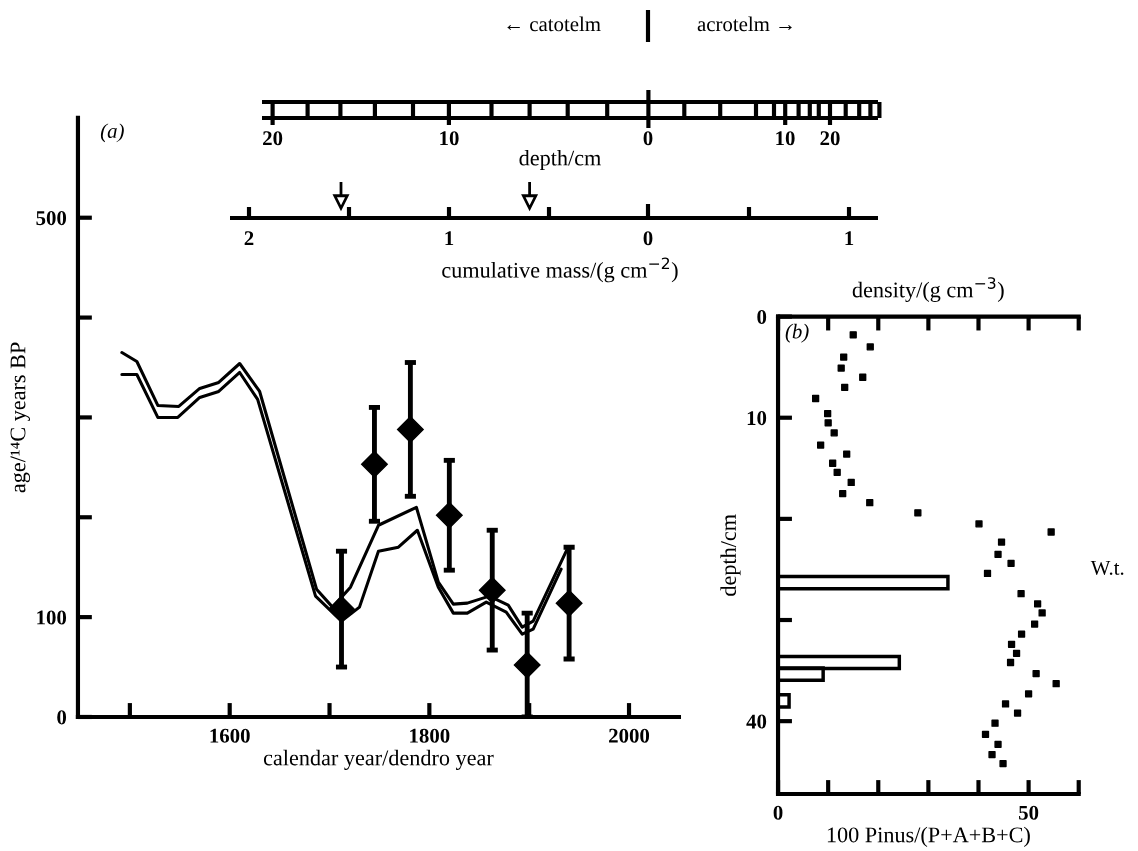 Image resolution: width=1138 pixels, height=851 pixels. Describe the element at coordinates (928, 836) in the screenshot. I see `x-axis-title: 100 Pinus/(P+A+B+C)` at that location.